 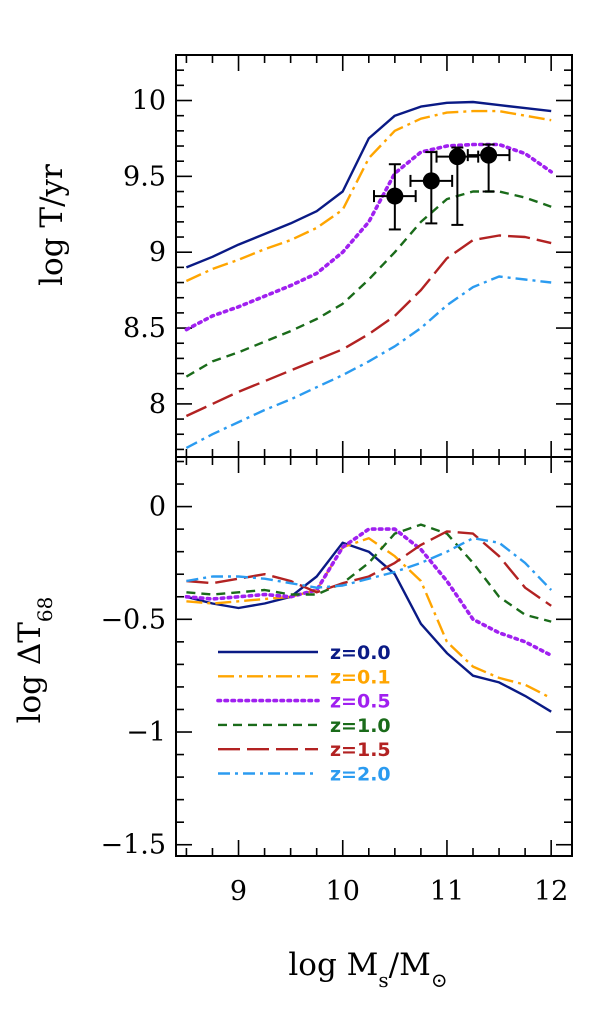 What do you see at coordinates (149, 101) in the screenshot?
I see `y-tick-label: 10` at bounding box center [149, 101].